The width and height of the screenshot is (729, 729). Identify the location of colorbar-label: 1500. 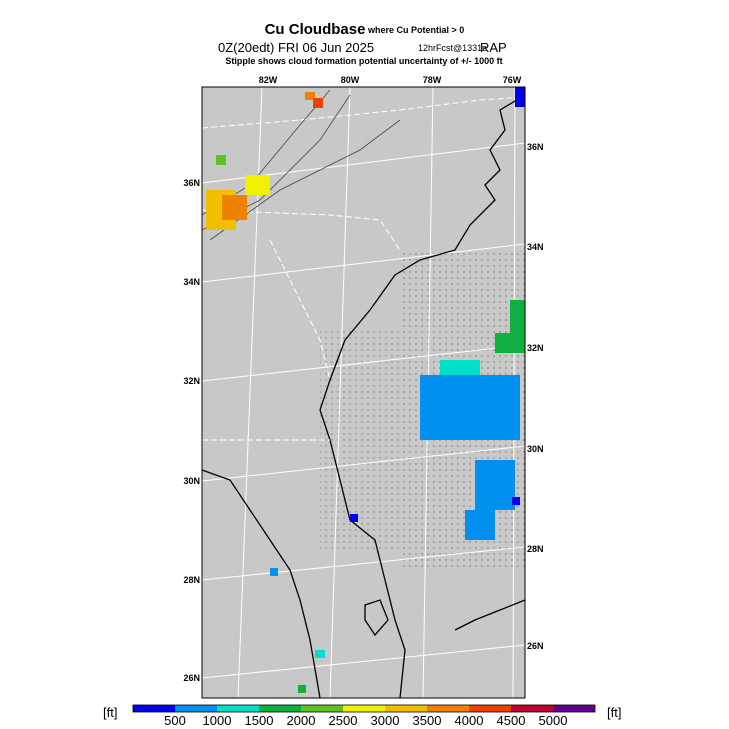
(259, 720).